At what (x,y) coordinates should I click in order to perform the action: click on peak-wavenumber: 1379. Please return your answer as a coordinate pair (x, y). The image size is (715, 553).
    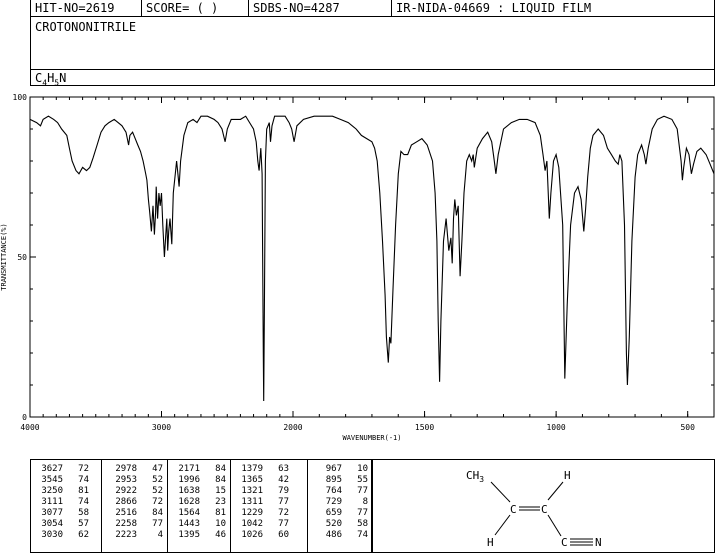
    Looking at the image, I should click on (252, 469).